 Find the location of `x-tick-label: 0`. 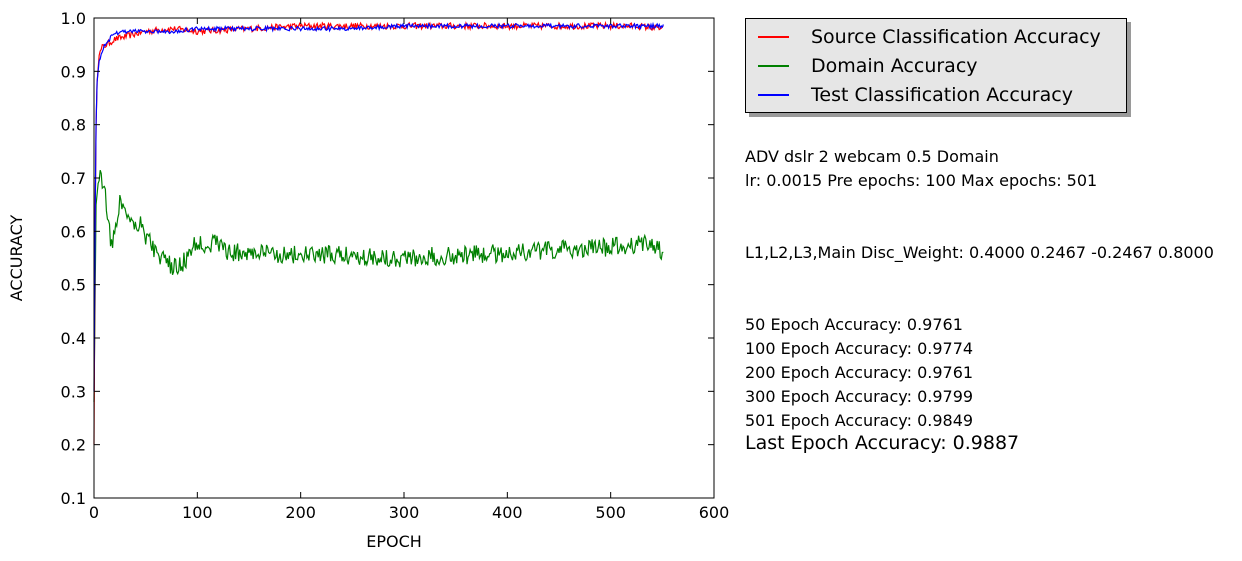

x-tick-label: 0 is located at coordinates (94, 512).